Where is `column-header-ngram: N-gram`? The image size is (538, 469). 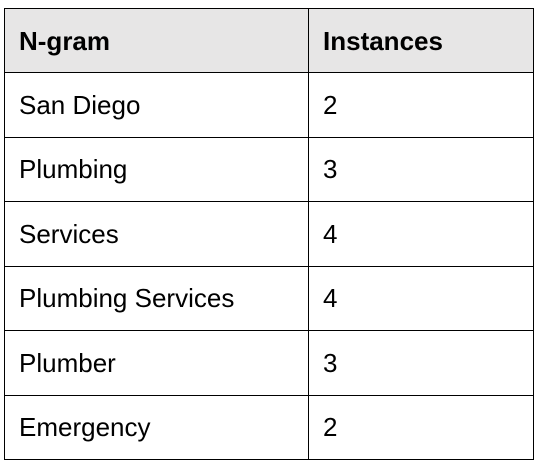 column-header-ngram: N-gram is located at coordinates (156, 40).